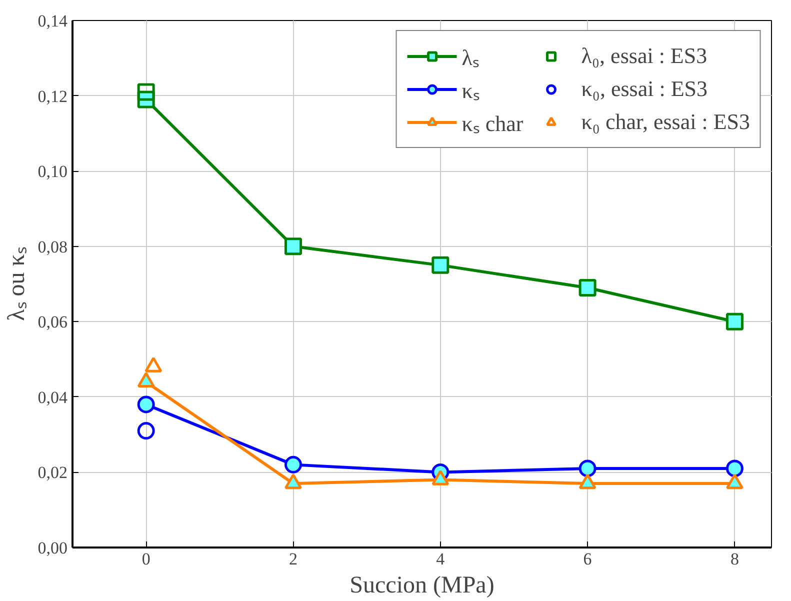  Describe the element at coordinates (422, 585) in the screenshot. I see `x-axis-title: Succion (MPa)` at that location.